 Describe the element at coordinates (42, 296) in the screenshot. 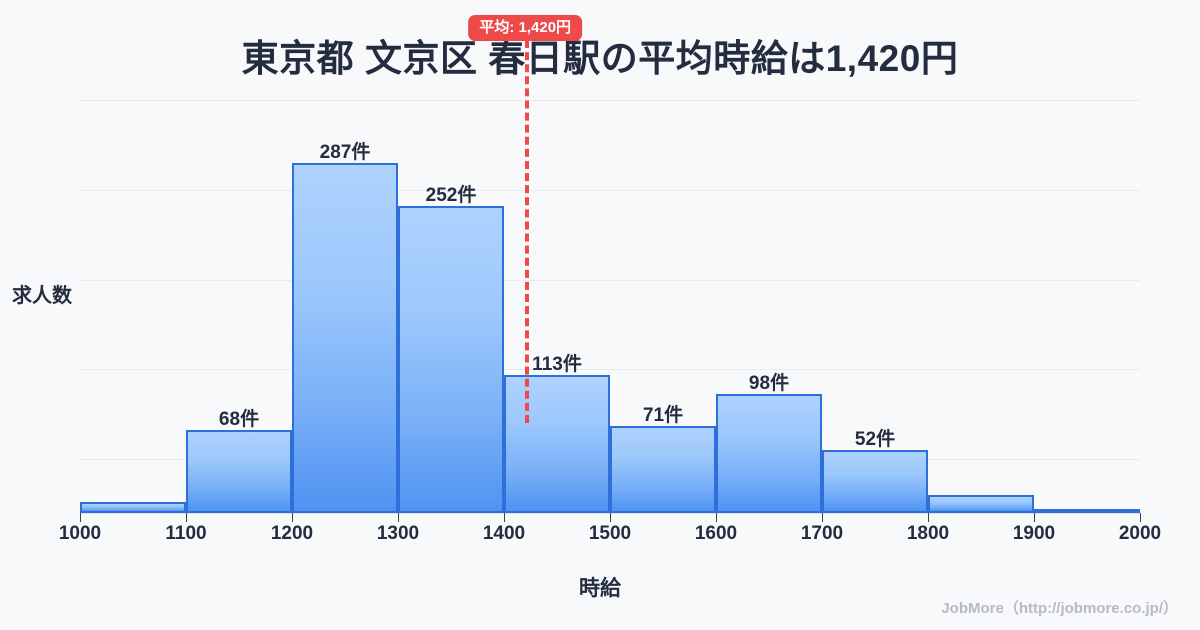

I see `y-axis-title: 求人数` at that location.